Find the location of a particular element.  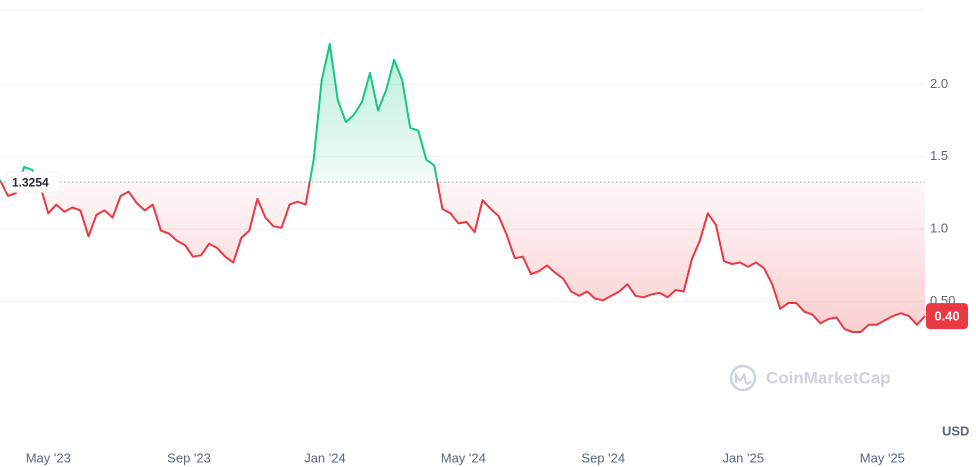

current-price-tag is located at coordinates (947, 316).